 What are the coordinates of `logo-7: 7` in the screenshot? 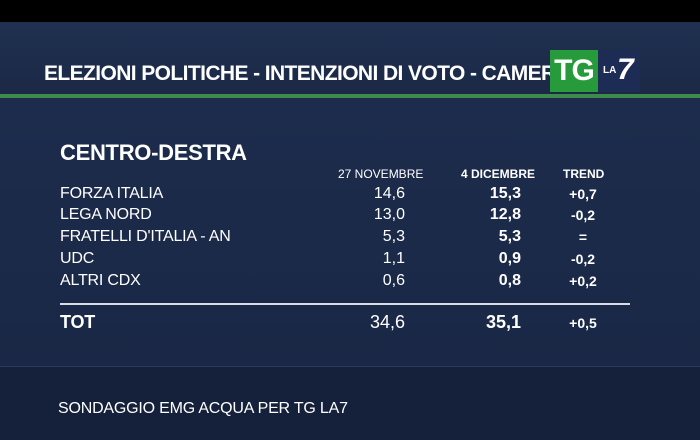 It's located at (625, 69).